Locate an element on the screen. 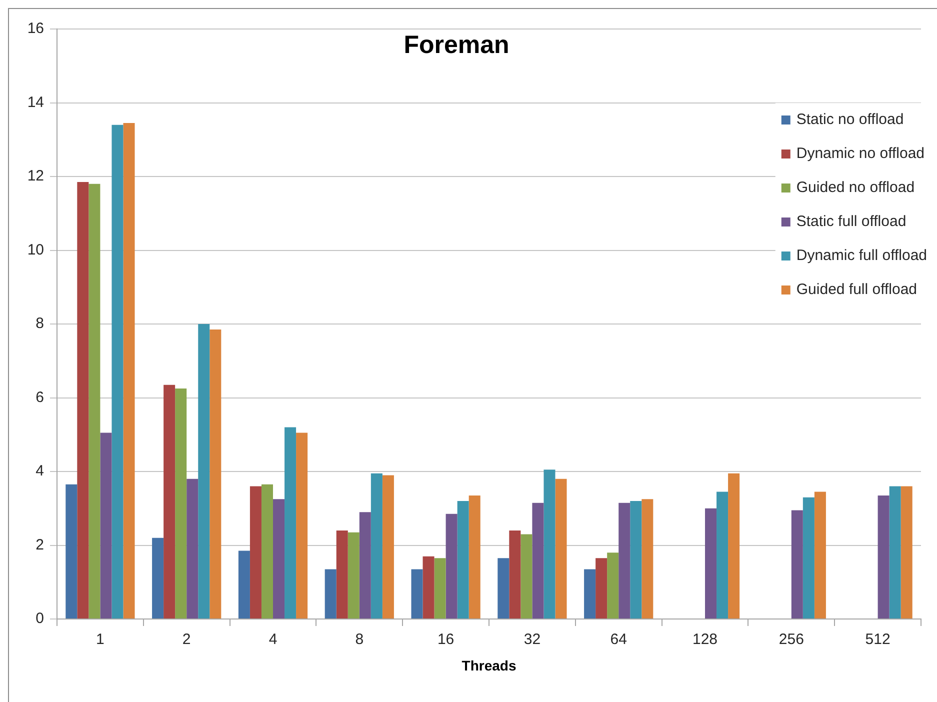 This screenshot has width=937, height=702. legend-label: Dynamic no offload is located at coordinates (860, 153).